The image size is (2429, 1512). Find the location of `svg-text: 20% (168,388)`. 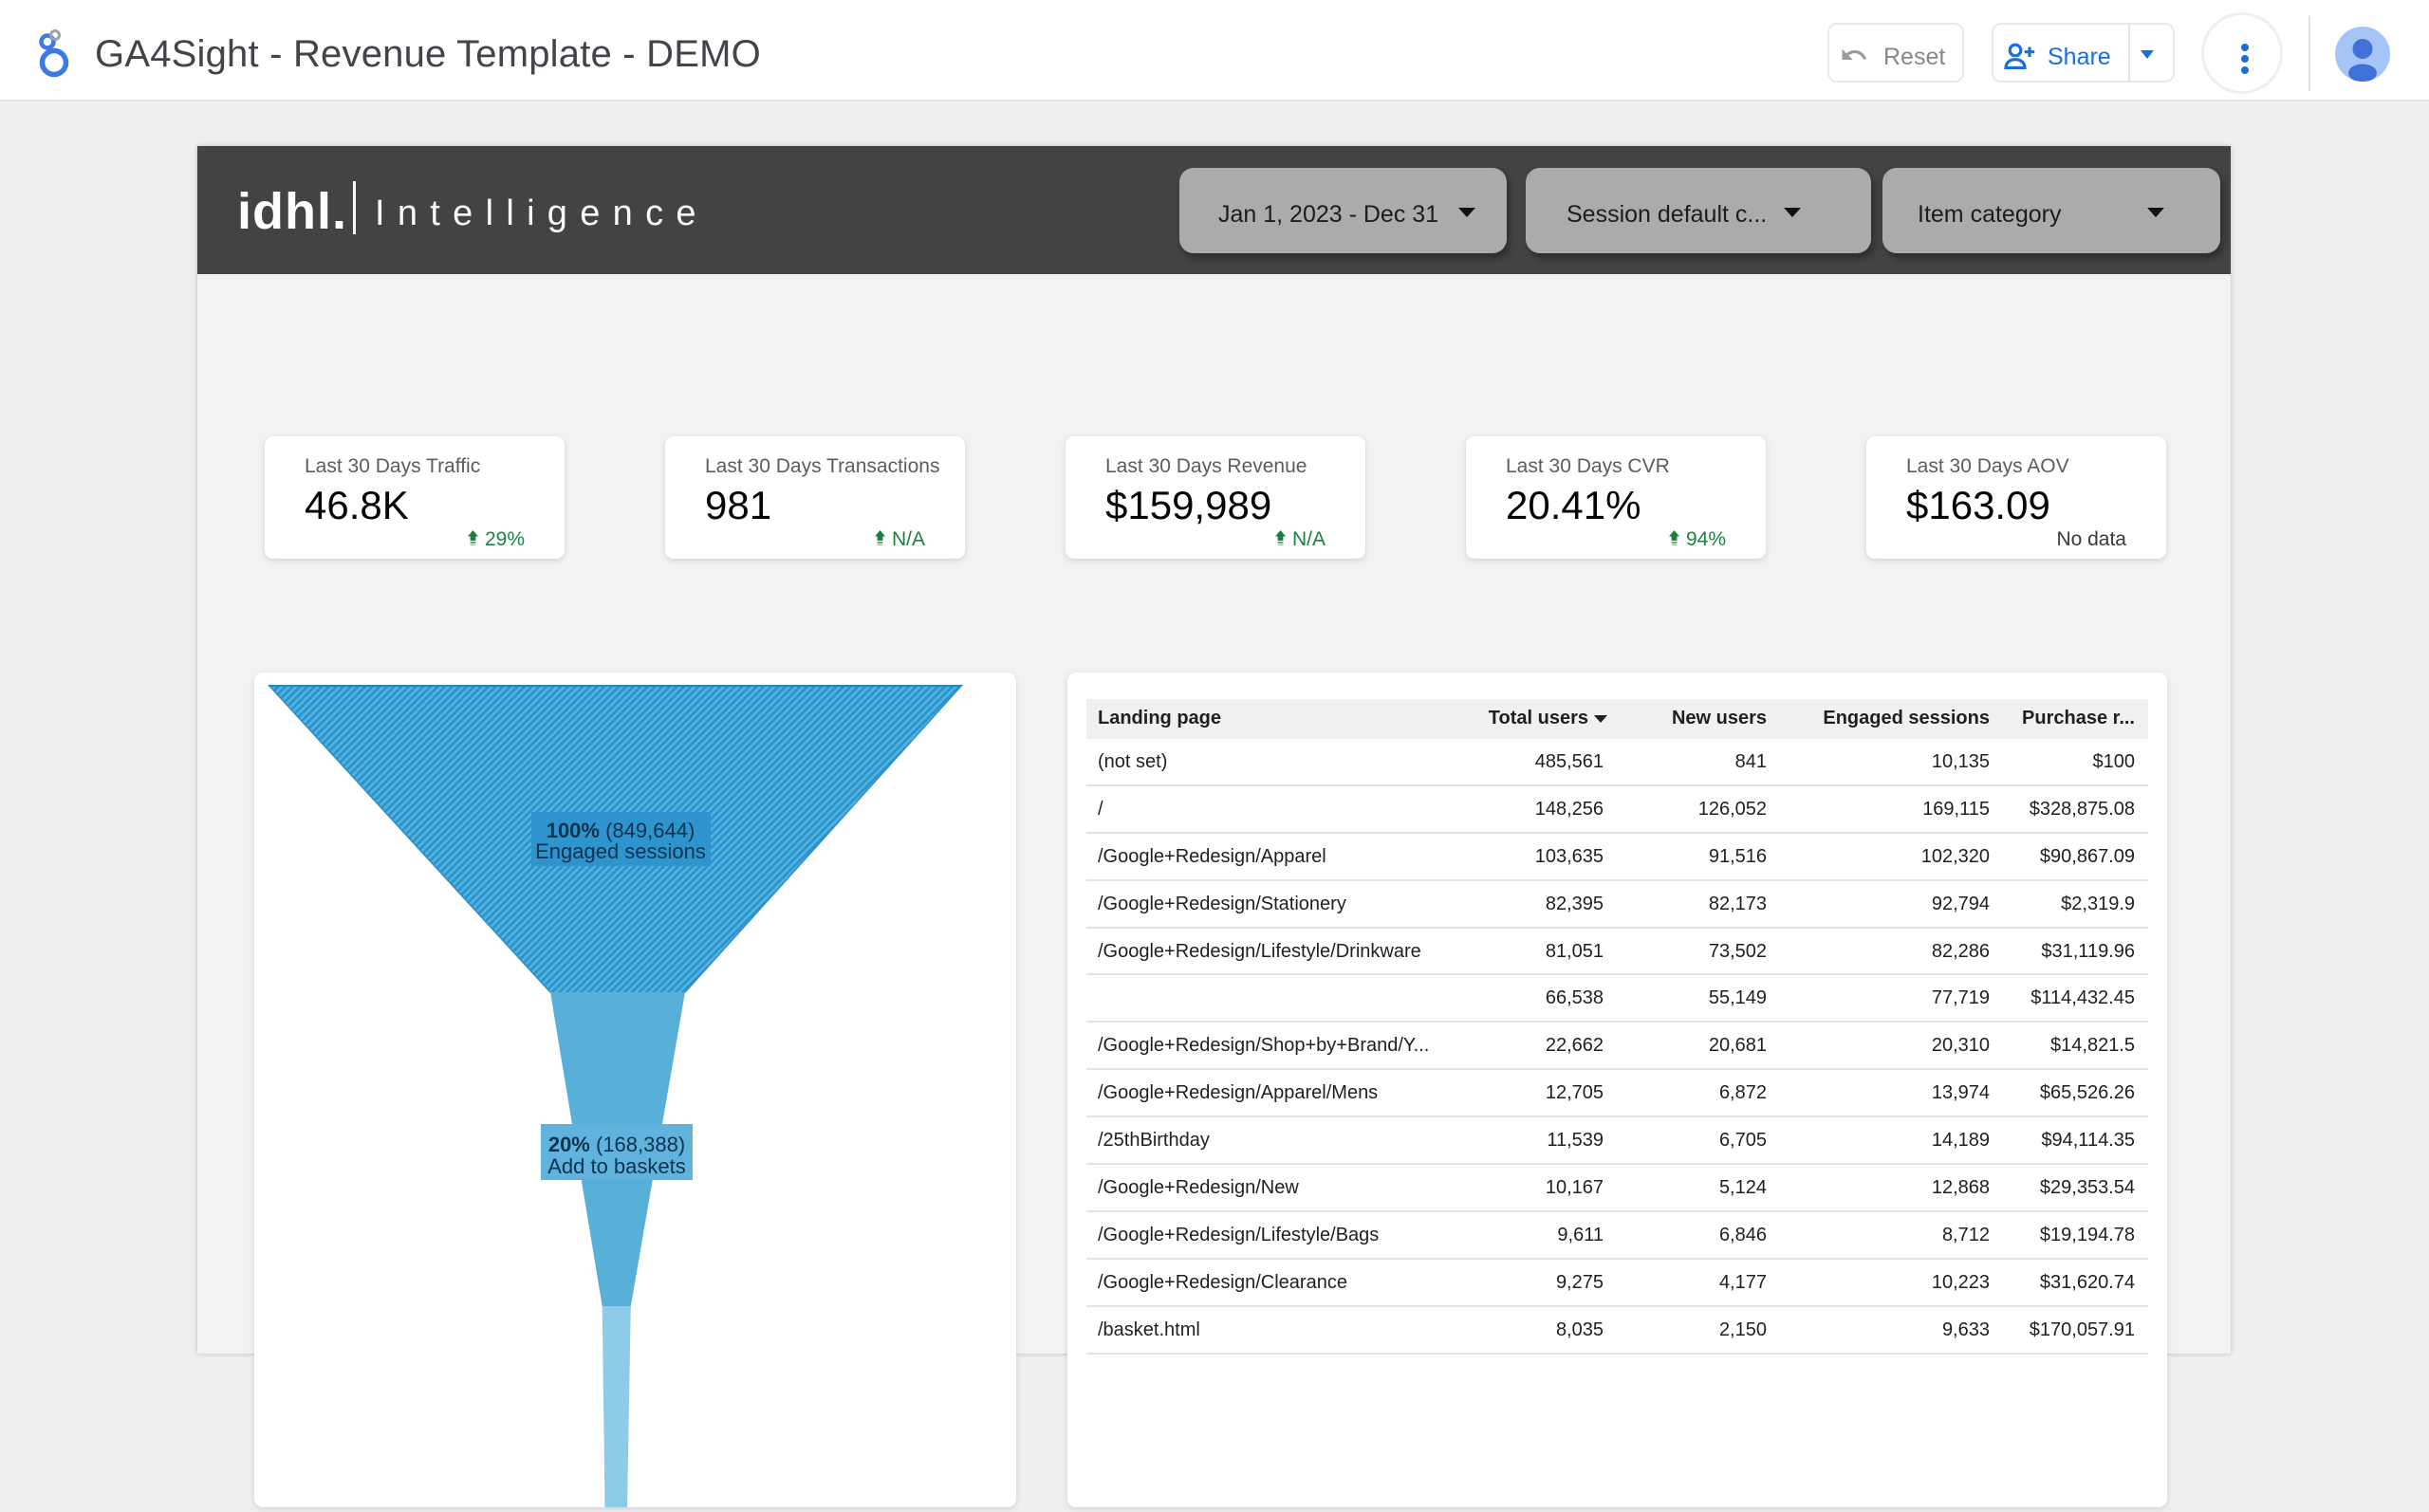

svg-text: 20% (168,388) is located at coordinates (616, 1144).